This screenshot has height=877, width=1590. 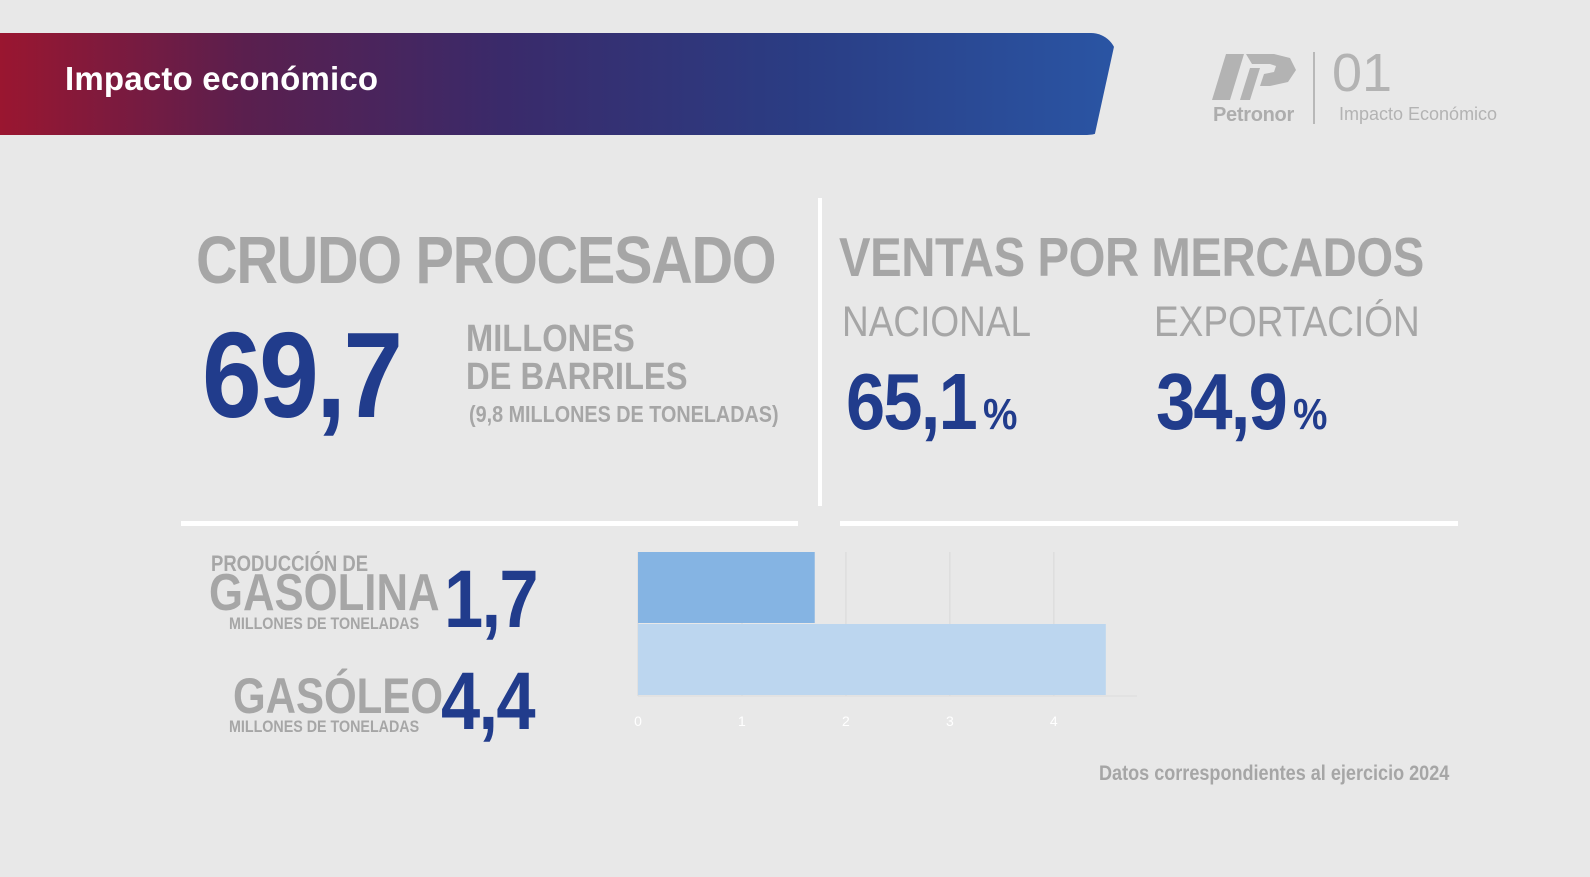 I want to click on crudo-note: (9,8 MILLONES DE TONELADAS), so click(x=624, y=414).